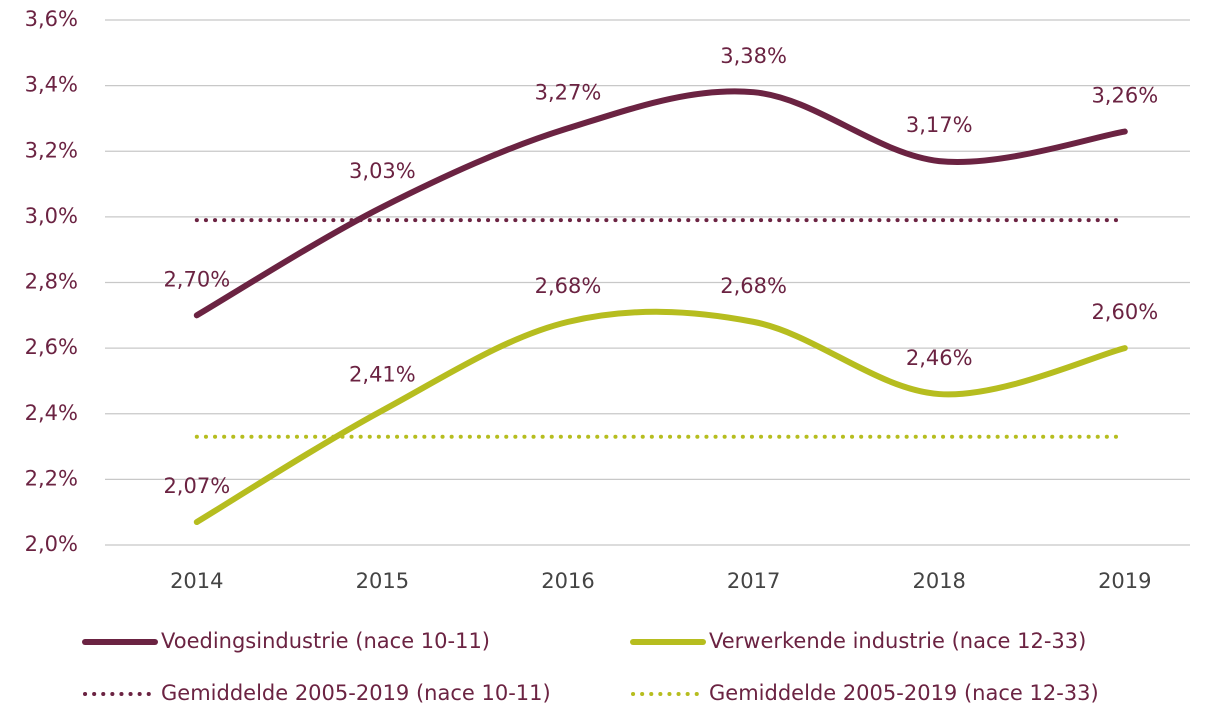 Image resolution: width=1220 pixels, height=713 pixels. I want to click on y-tick-label: 3,2%, so click(51, 150).